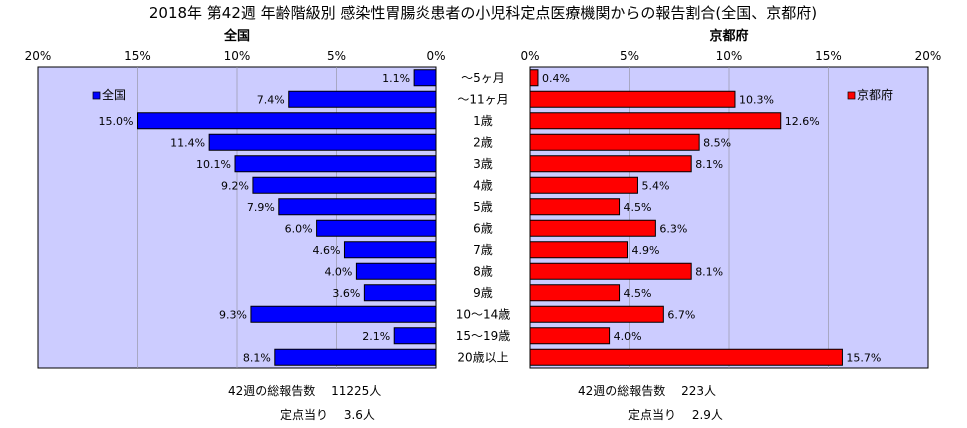 The height and width of the screenshot is (428, 967). I want to click on national-data-label: 11.4%, so click(187, 142).